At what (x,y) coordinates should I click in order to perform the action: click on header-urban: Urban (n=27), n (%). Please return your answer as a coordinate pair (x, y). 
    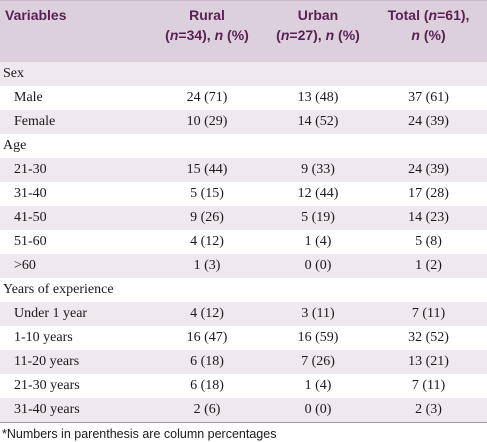
    Looking at the image, I should click on (318, 25).